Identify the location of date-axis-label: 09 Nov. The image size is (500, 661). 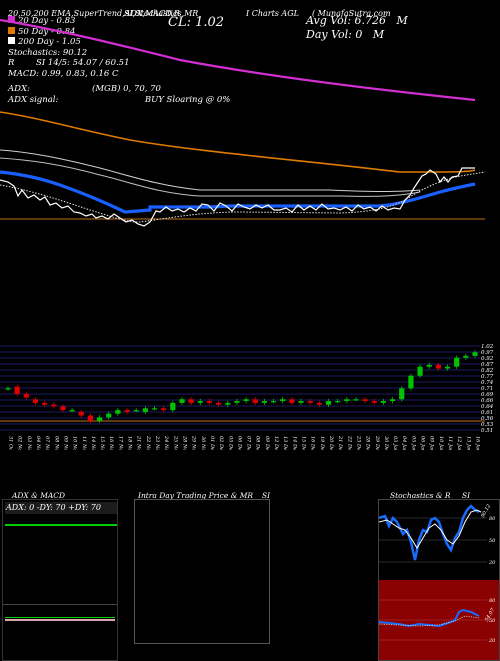
(65, 443).